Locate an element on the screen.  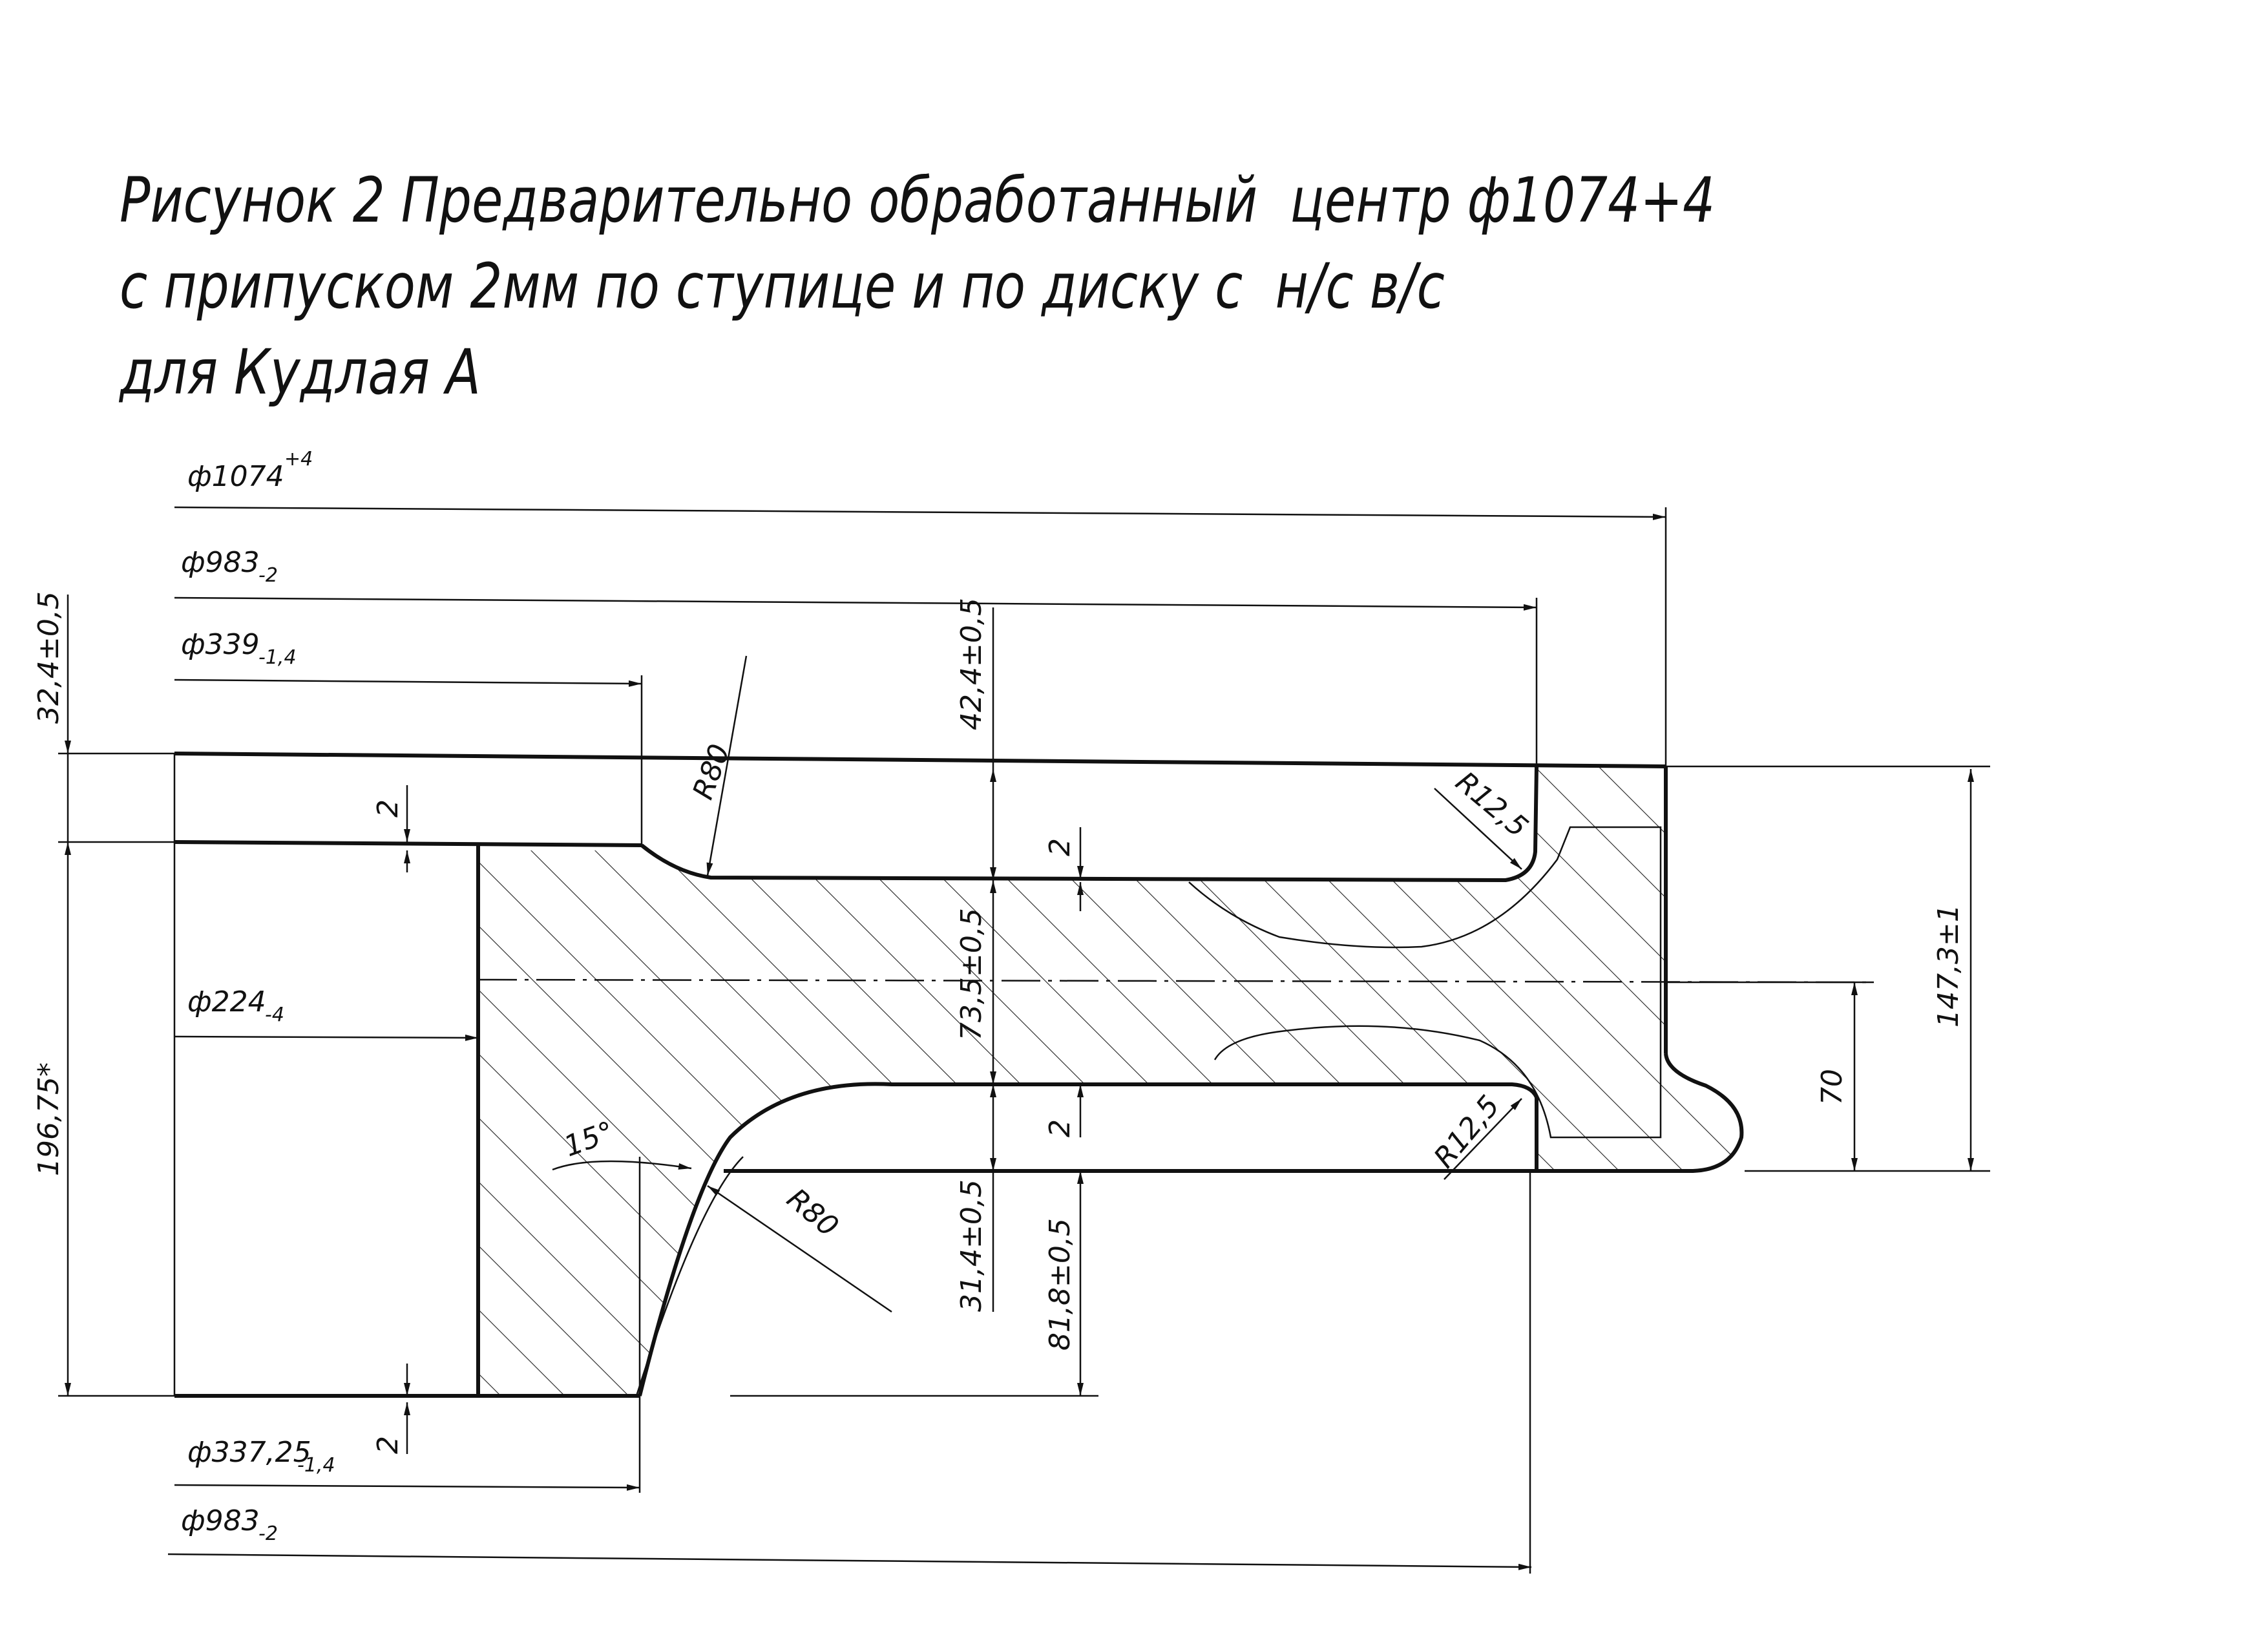
label-d983-bottom: ф983 is located at coordinates (220, 1520).